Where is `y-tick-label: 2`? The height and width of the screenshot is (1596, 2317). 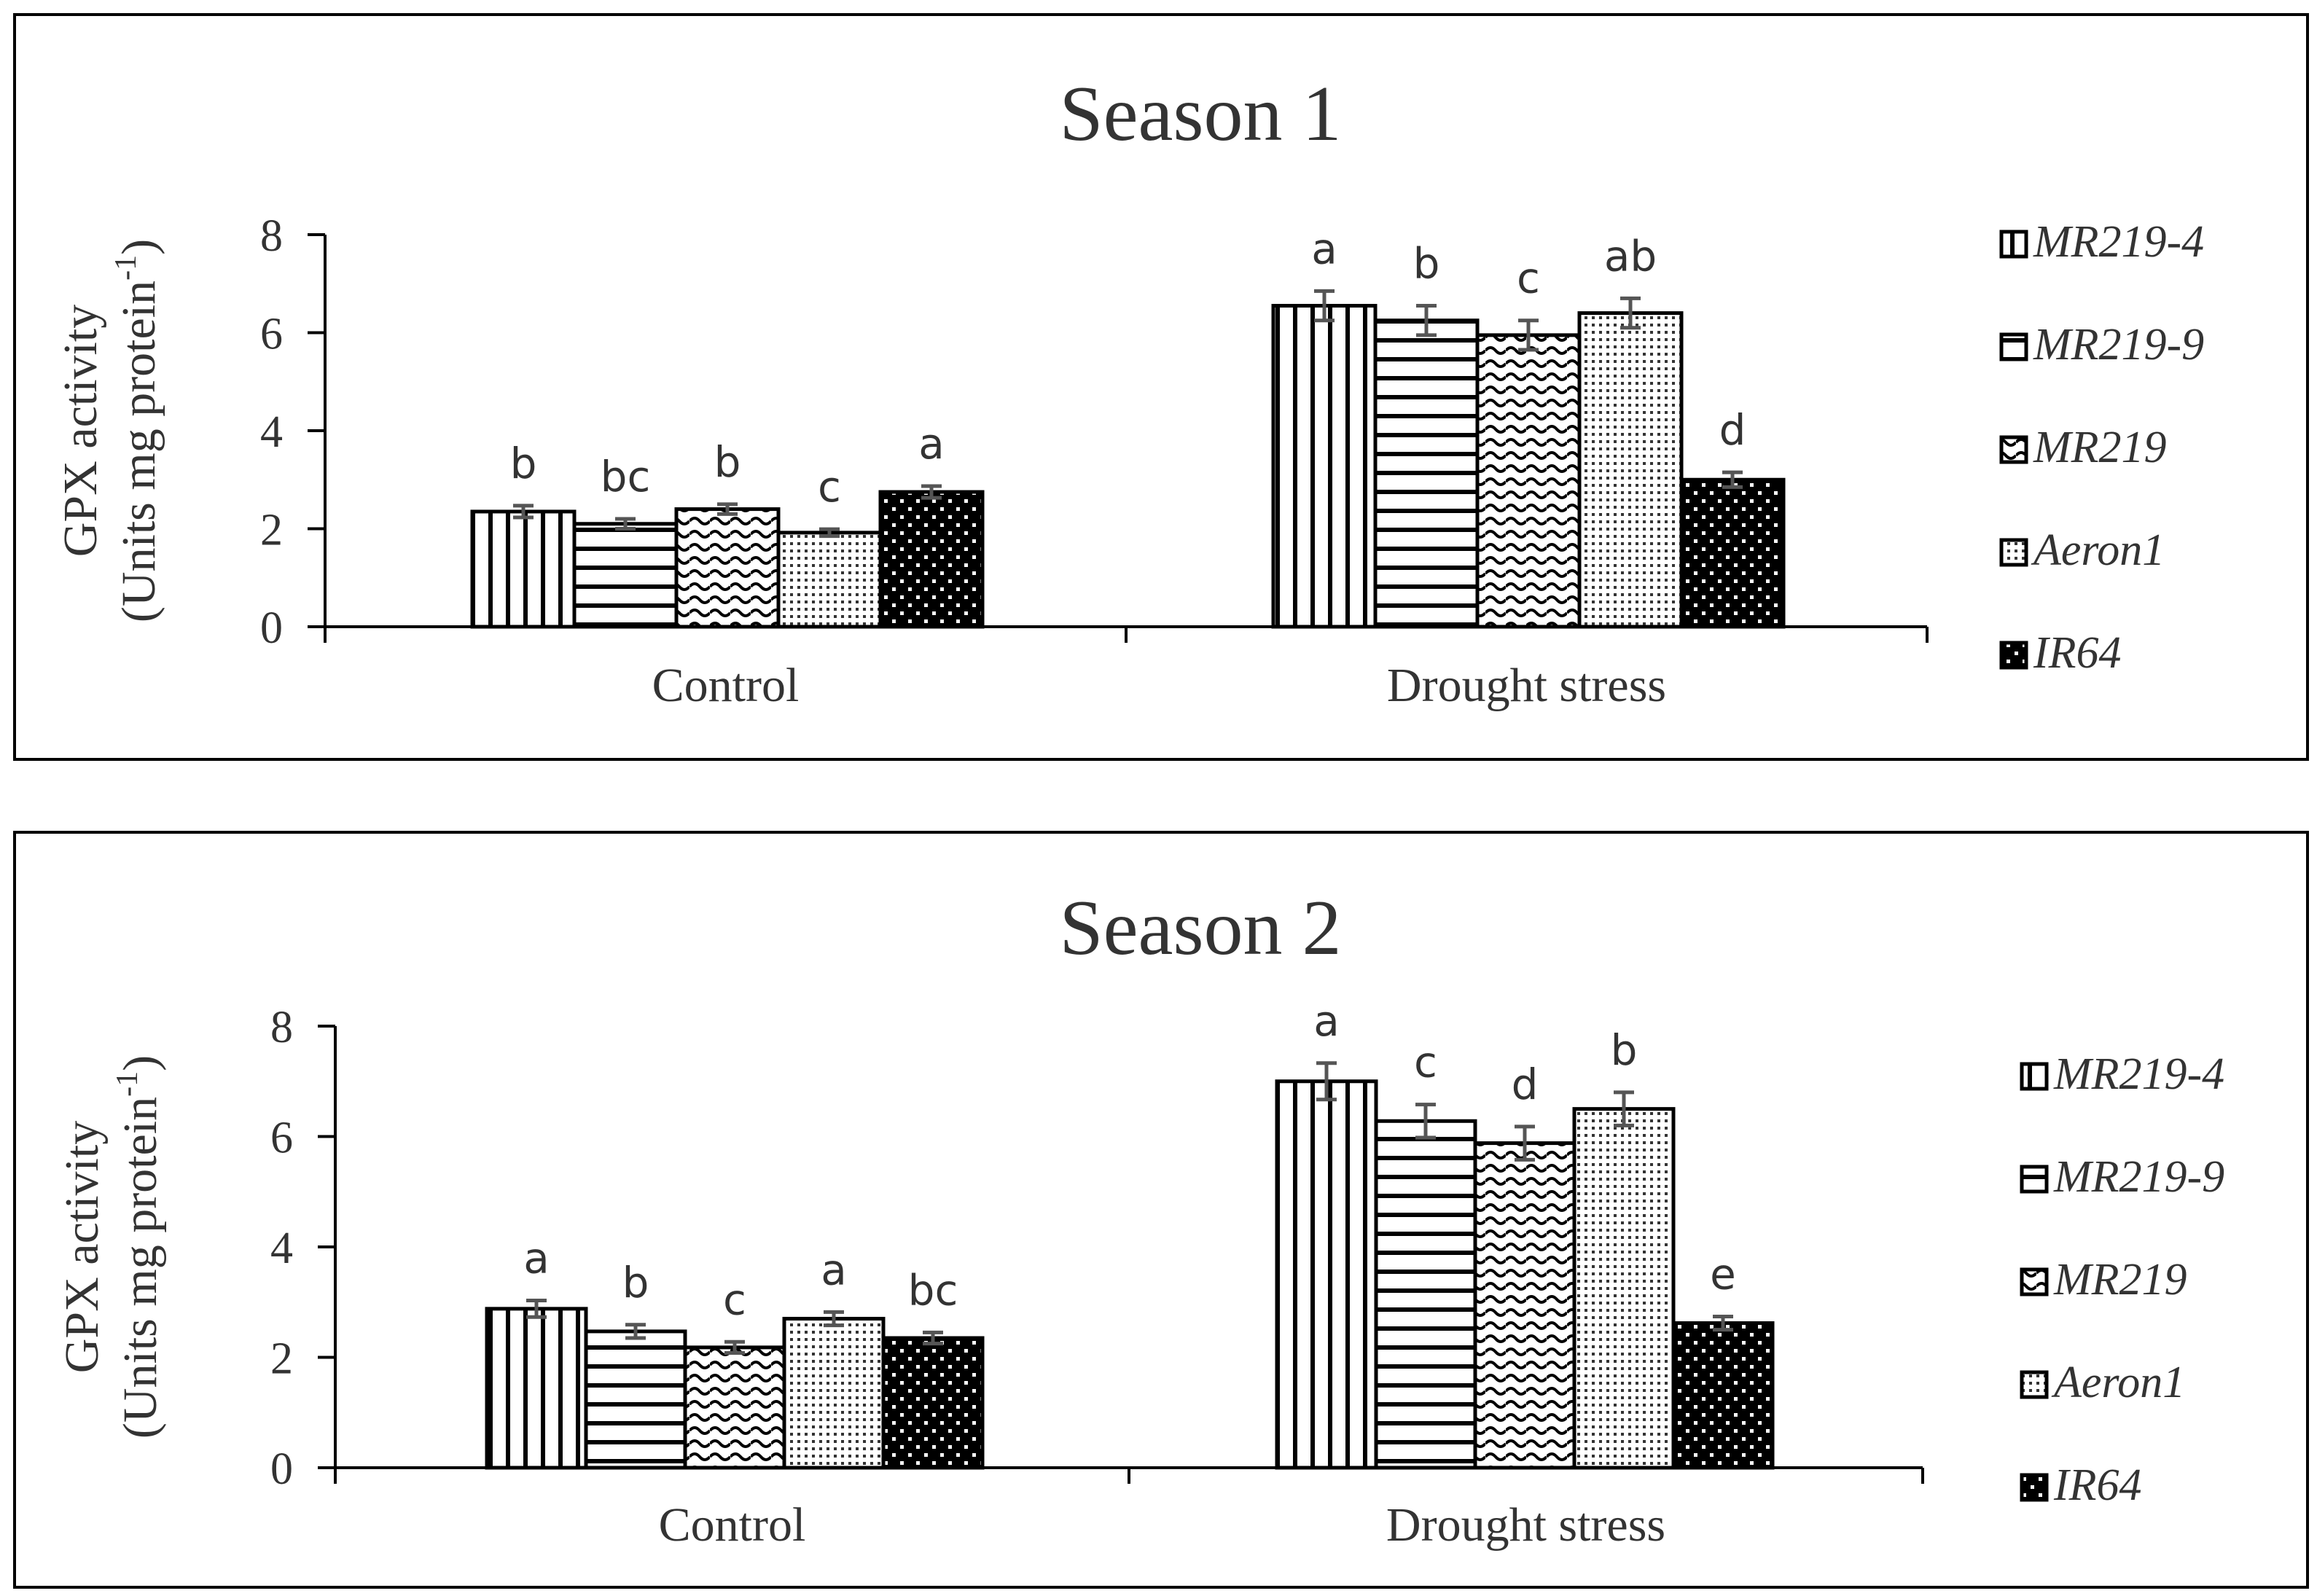
y-tick-label: 2 is located at coordinates (271, 530).